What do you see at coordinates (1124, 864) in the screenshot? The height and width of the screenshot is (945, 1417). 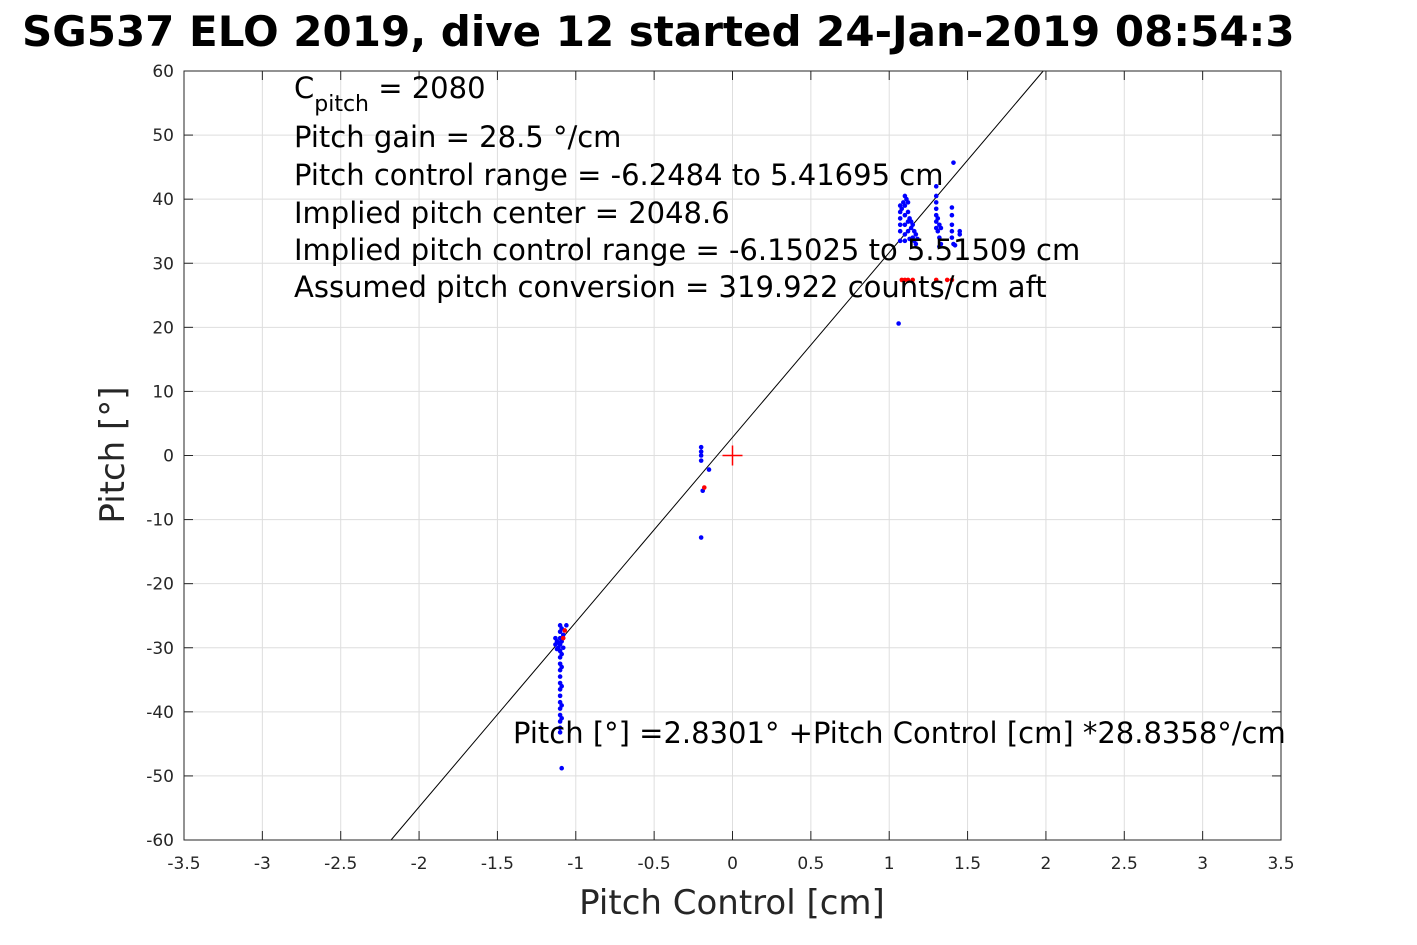 I see `x-tick-label: 2.5` at bounding box center [1124, 864].